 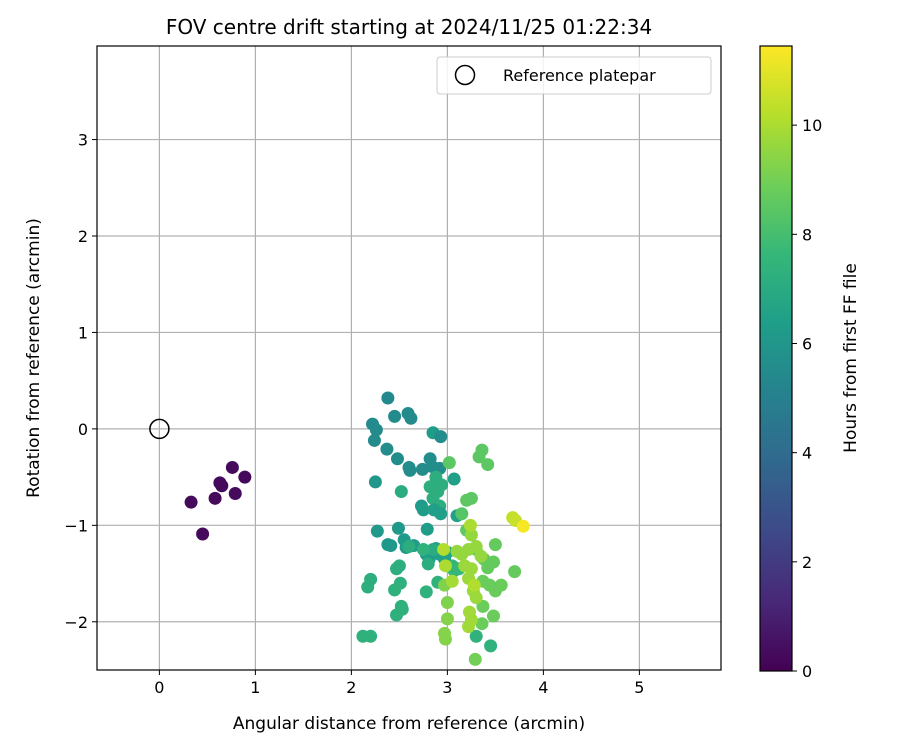 What do you see at coordinates (579, 75) in the screenshot?
I see `legend-entry-label: Reference platepar` at bounding box center [579, 75].